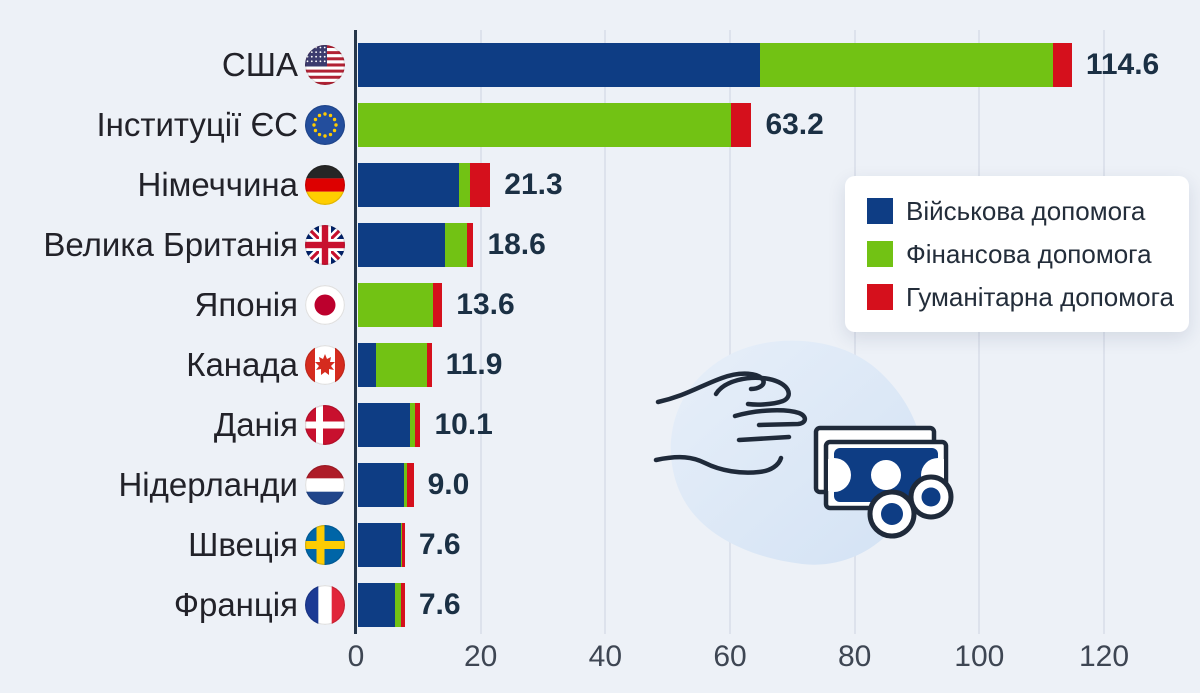 The height and width of the screenshot is (693, 1200). What do you see at coordinates (600, 365) in the screenshot?
I see `bar-row-ca: Канада 11.9` at bounding box center [600, 365].